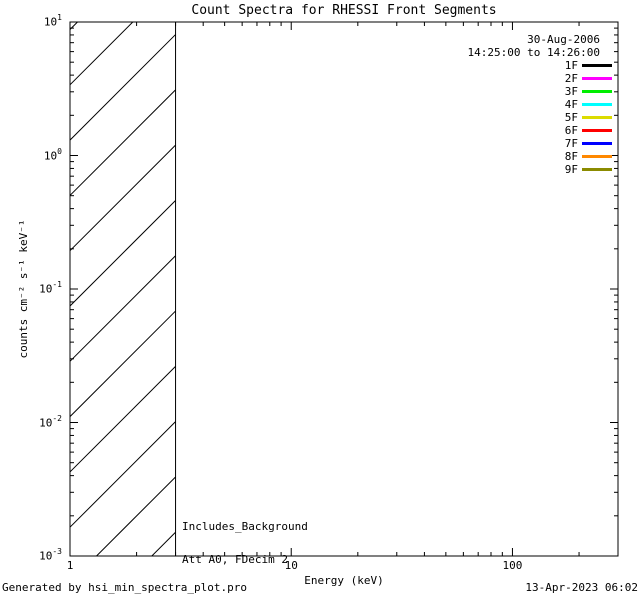  Describe the element at coordinates (344, 10) in the screenshot. I see `chart-title: Count Spectra for RHESSI Front Segments` at that location.